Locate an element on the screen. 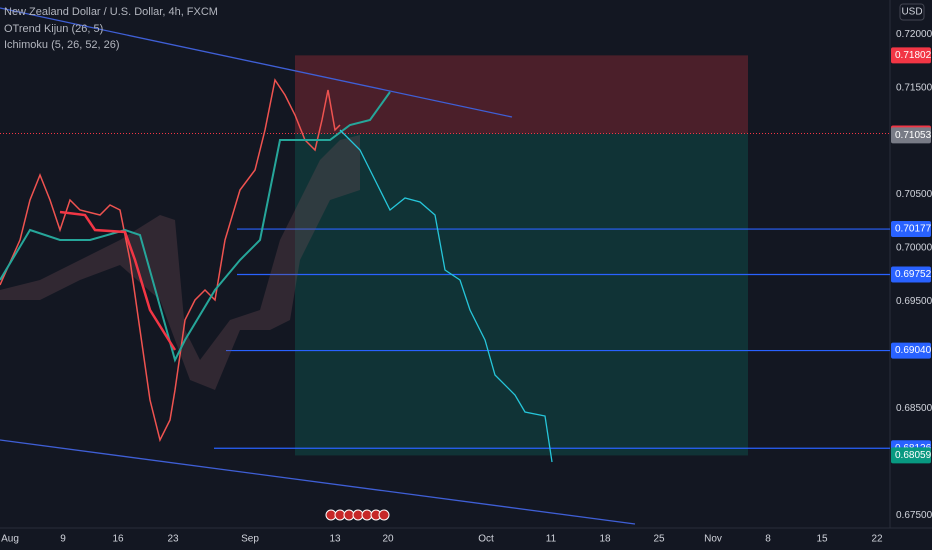  time-tick-label: 25 is located at coordinates (659, 539).